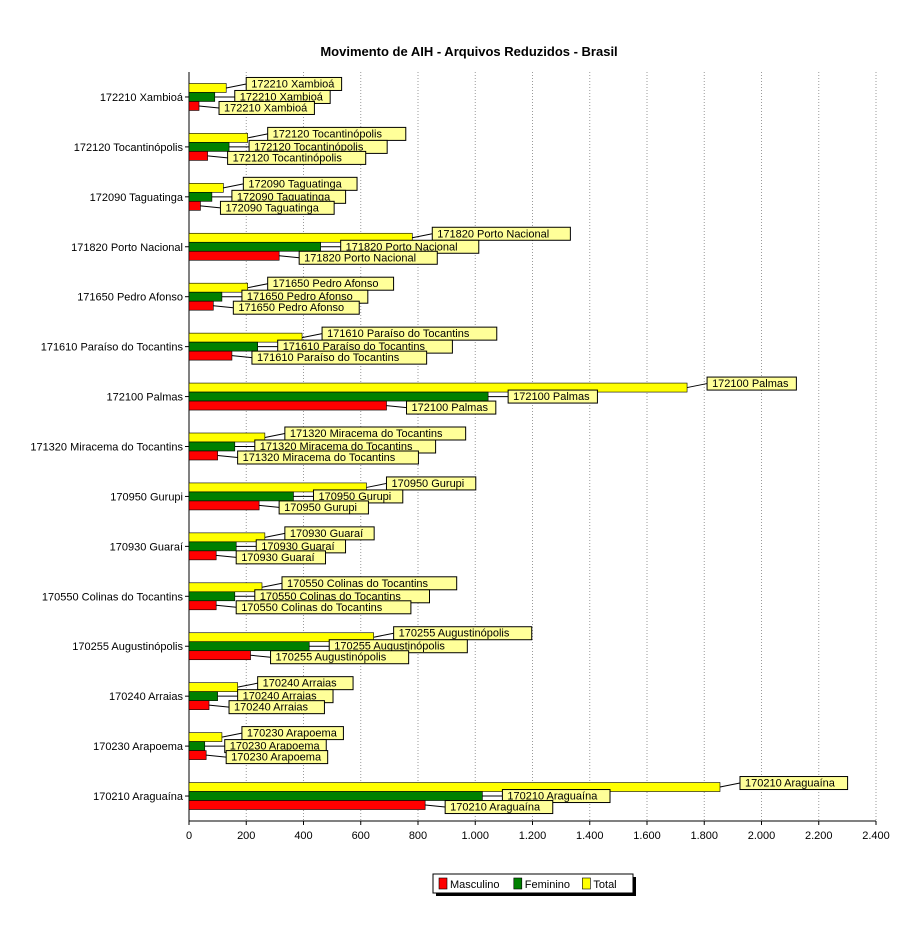  What do you see at coordinates (142, 98) in the screenshot?
I see `category-label: 172210 Xambioá` at bounding box center [142, 98].